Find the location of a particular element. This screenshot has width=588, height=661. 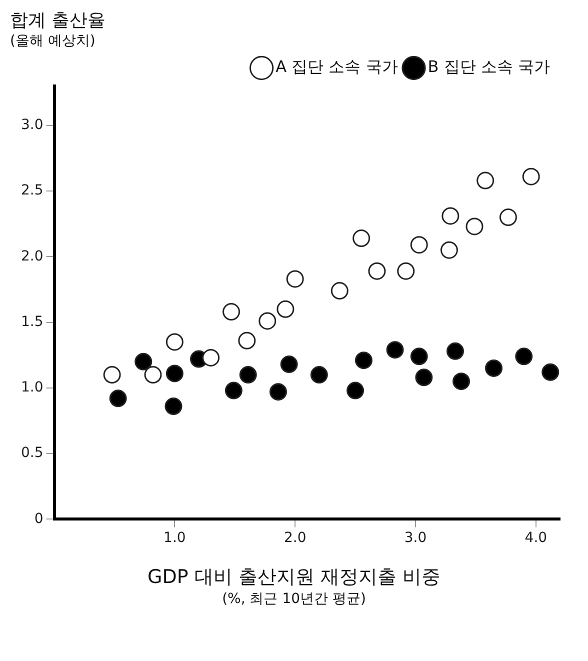

y-tick-label: 1.0 is located at coordinates (32, 388).